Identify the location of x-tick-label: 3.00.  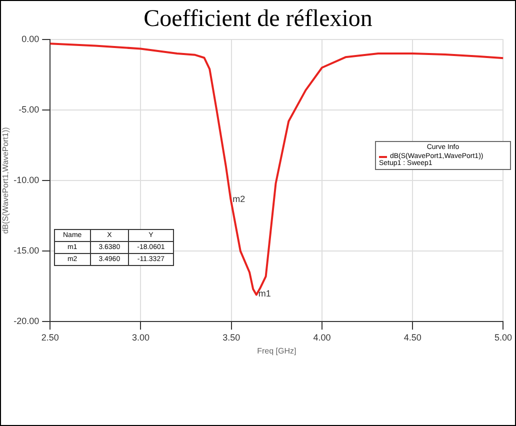
(141, 337).